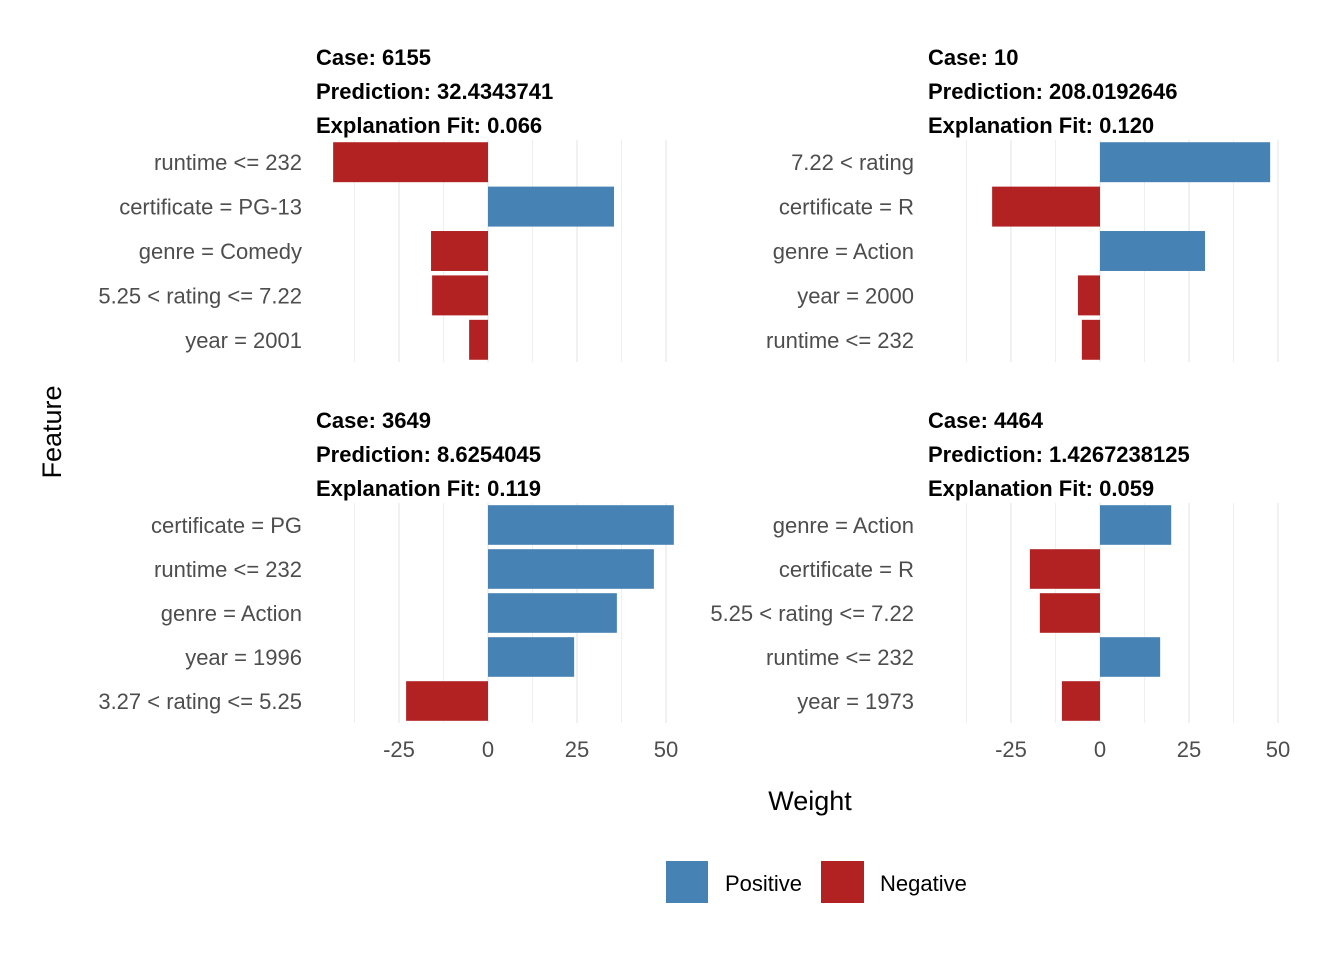  What do you see at coordinates (855, 295) in the screenshot?
I see `feature-label: year = 2000` at bounding box center [855, 295].